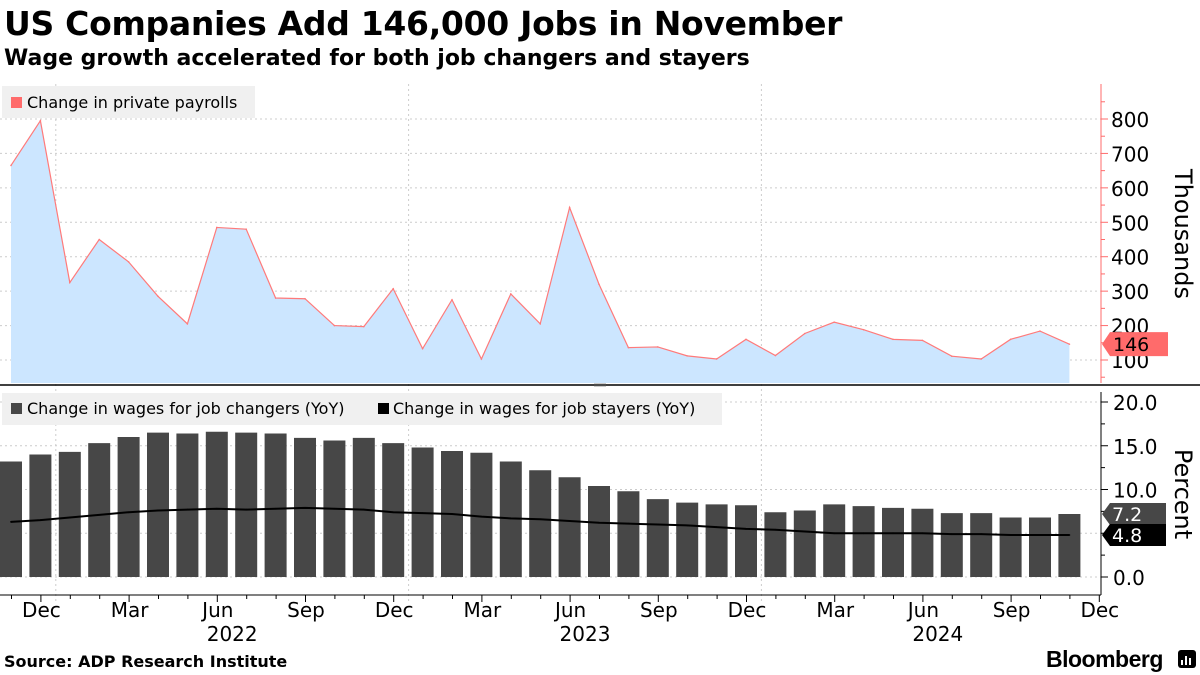  I want to click on x-year-label: 2024, so click(937, 634).